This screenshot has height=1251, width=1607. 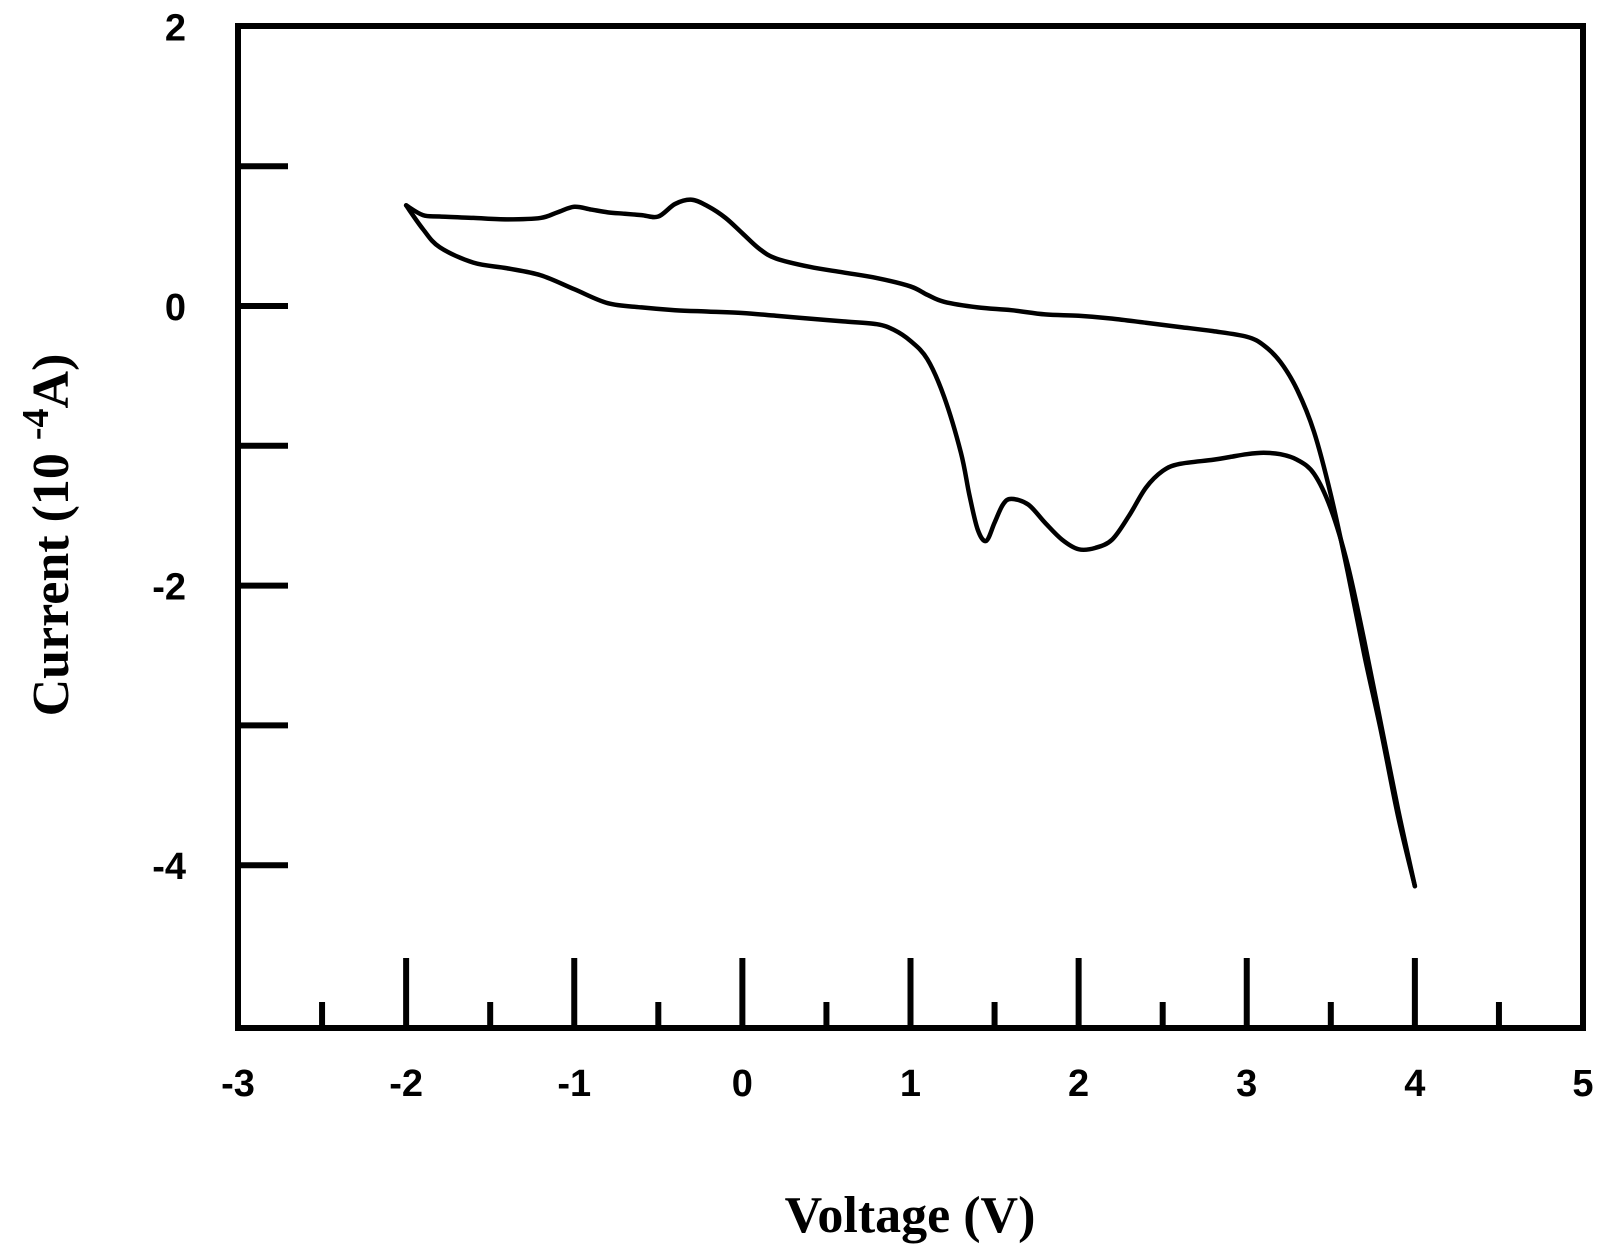 I want to click on x-tick-label: -1, so click(x=574, y=1084).